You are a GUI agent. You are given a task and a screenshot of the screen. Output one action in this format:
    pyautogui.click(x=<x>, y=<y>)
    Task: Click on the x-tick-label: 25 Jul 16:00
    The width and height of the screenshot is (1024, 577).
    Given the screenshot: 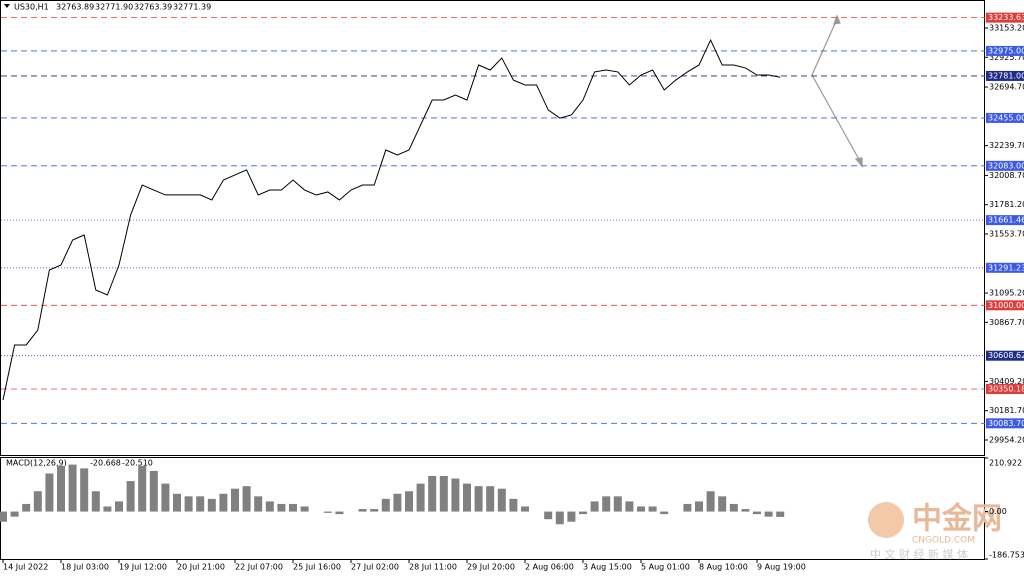 What is the action you would take?
    pyautogui.click(x=317, y=567)
    